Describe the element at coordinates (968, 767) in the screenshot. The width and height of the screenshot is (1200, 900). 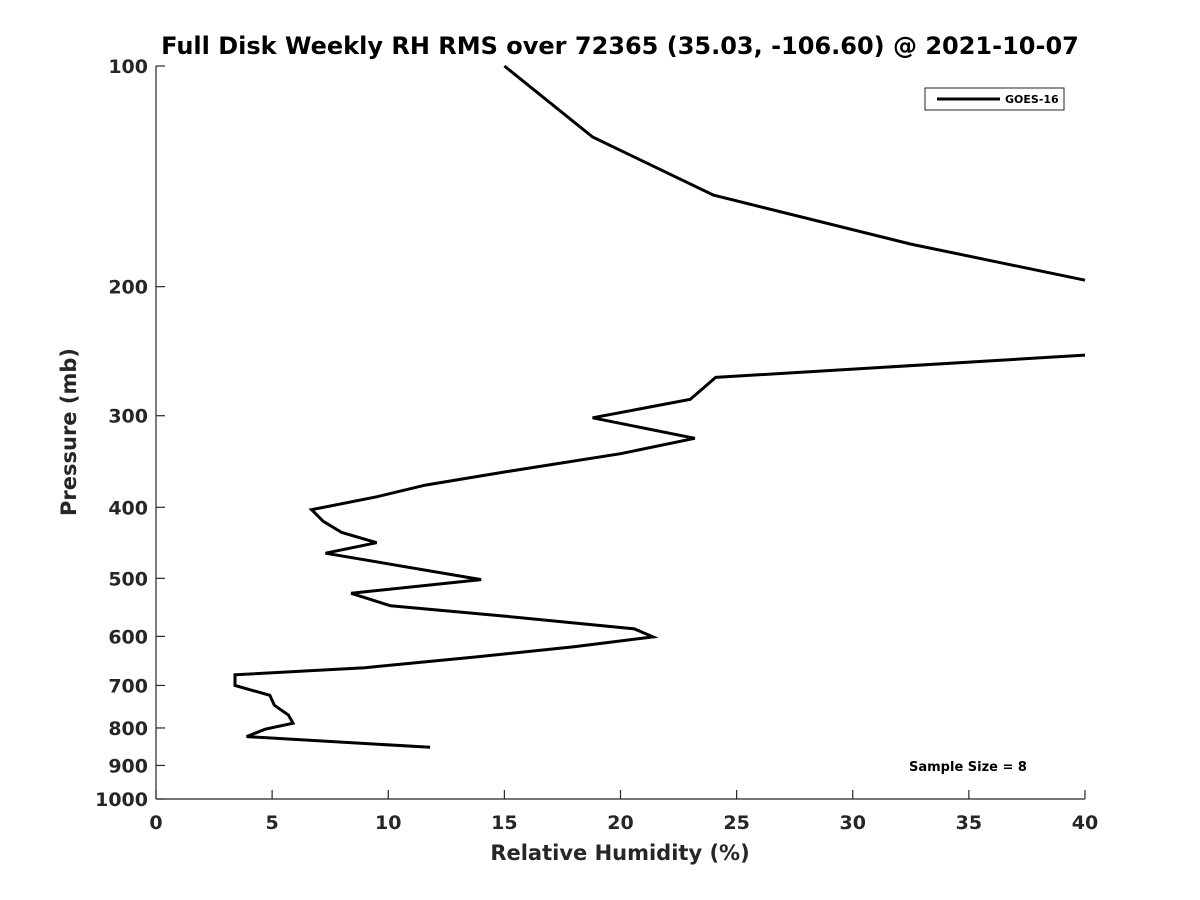
I see `sample-size-annotation: Sample Size = 8` at that location.